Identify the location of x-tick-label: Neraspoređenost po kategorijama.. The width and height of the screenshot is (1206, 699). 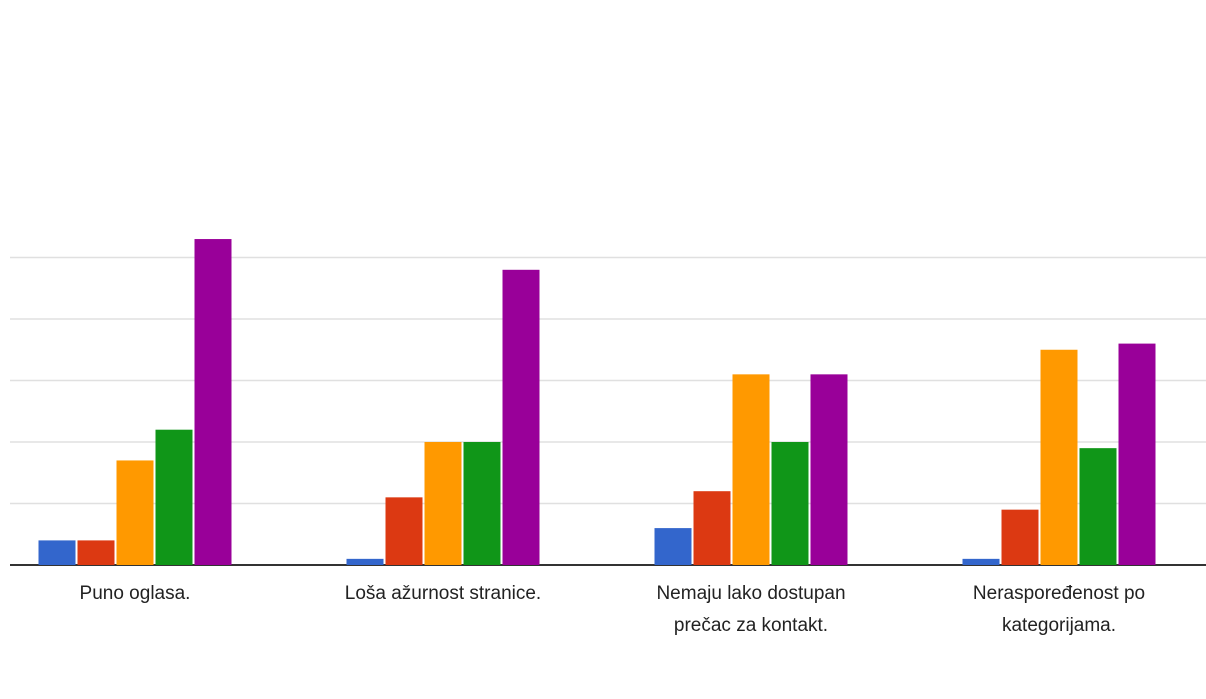
(1059, 609).